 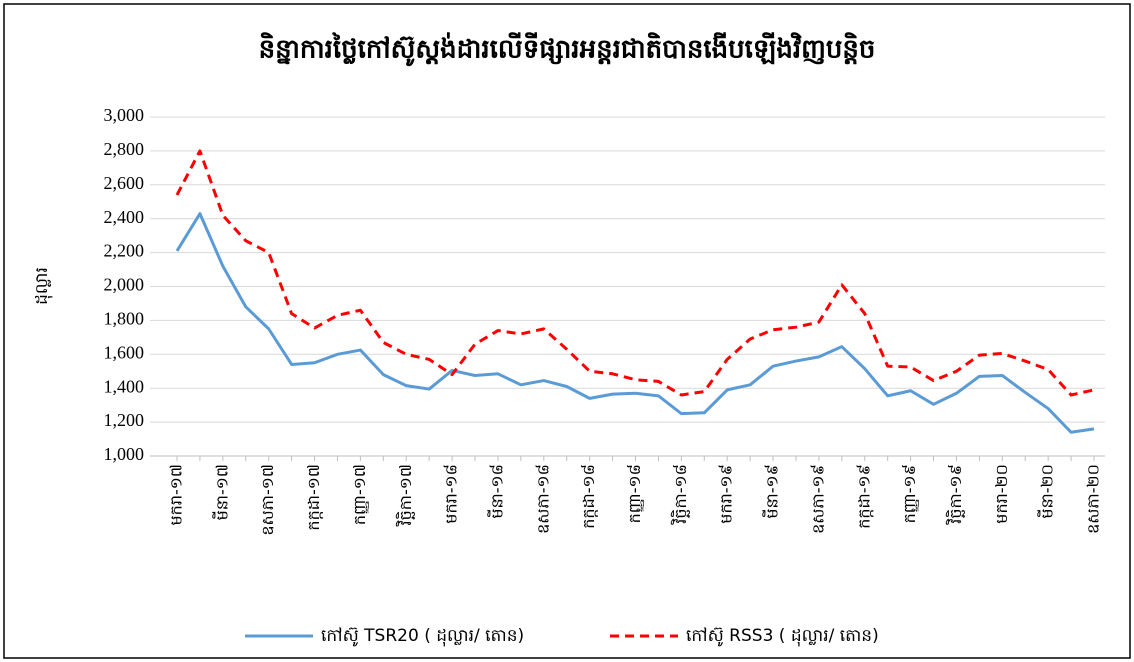 I want to click on y-axis-label: ដុល្លារ, so click(x=42, y=286).